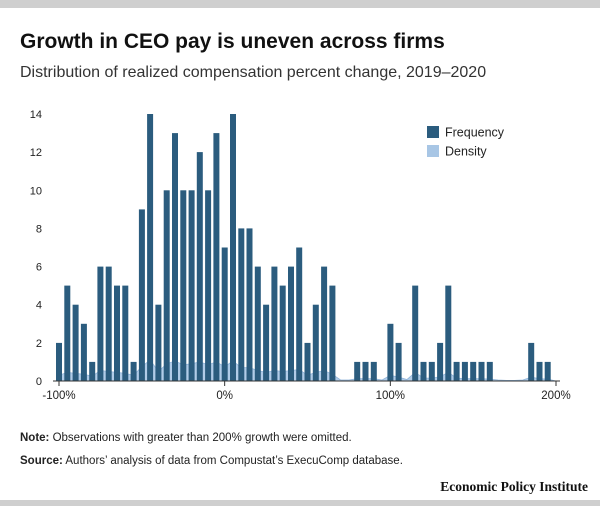  Describe the element at coordinates (59, 361) in the screenshot. I see `bar--100` at that location.